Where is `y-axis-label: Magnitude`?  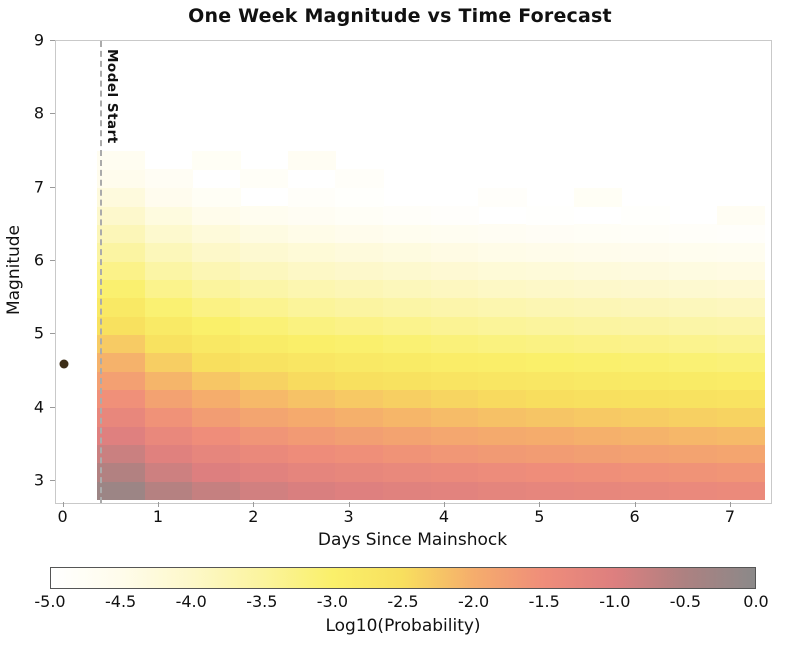 y-axis-label: Magnitude is located at coordinates (14, 270).